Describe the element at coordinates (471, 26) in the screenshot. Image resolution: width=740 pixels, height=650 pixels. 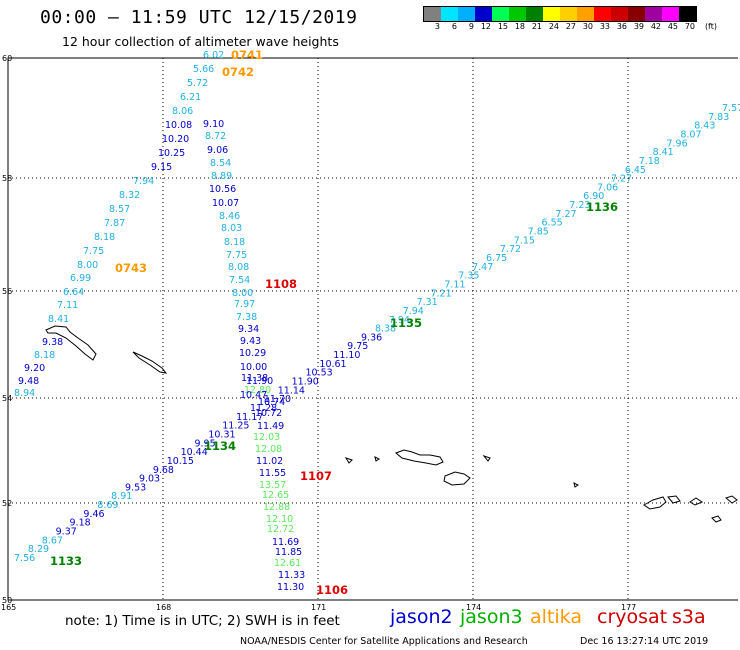
I see `color-scale-tick: 9` at that location.